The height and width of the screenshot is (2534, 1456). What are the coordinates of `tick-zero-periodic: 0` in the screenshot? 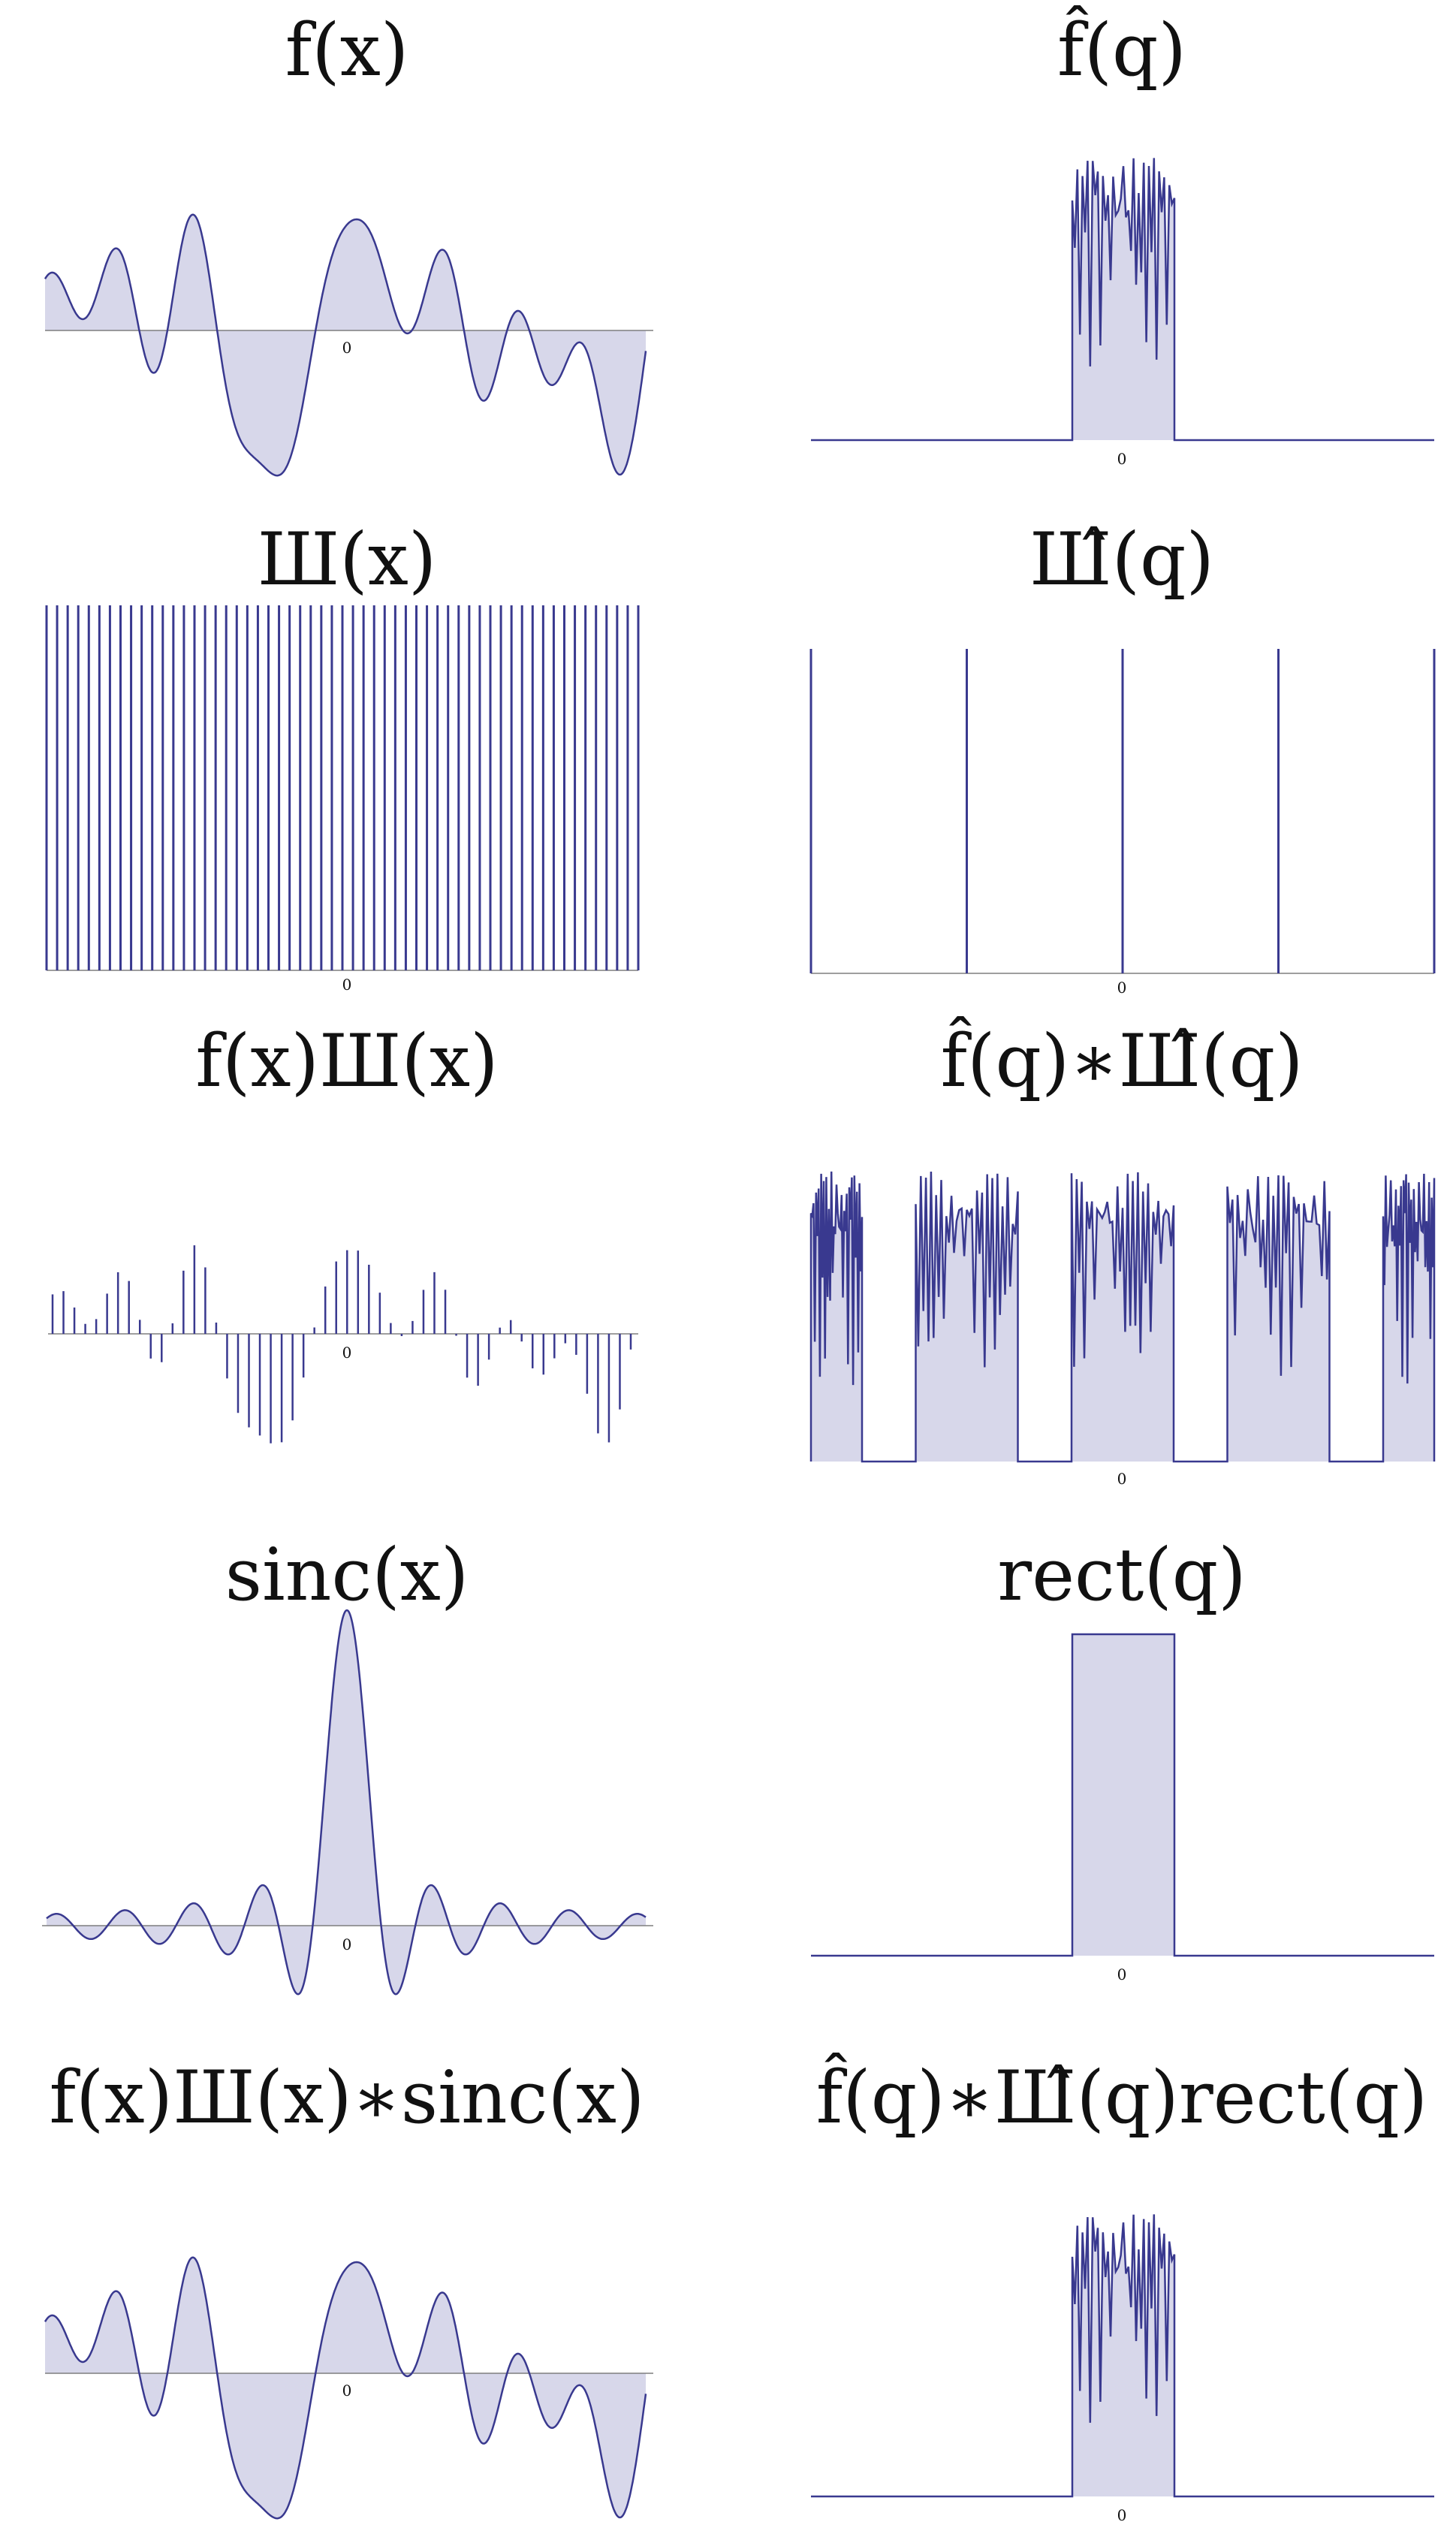 It's located at (1122, 1479).